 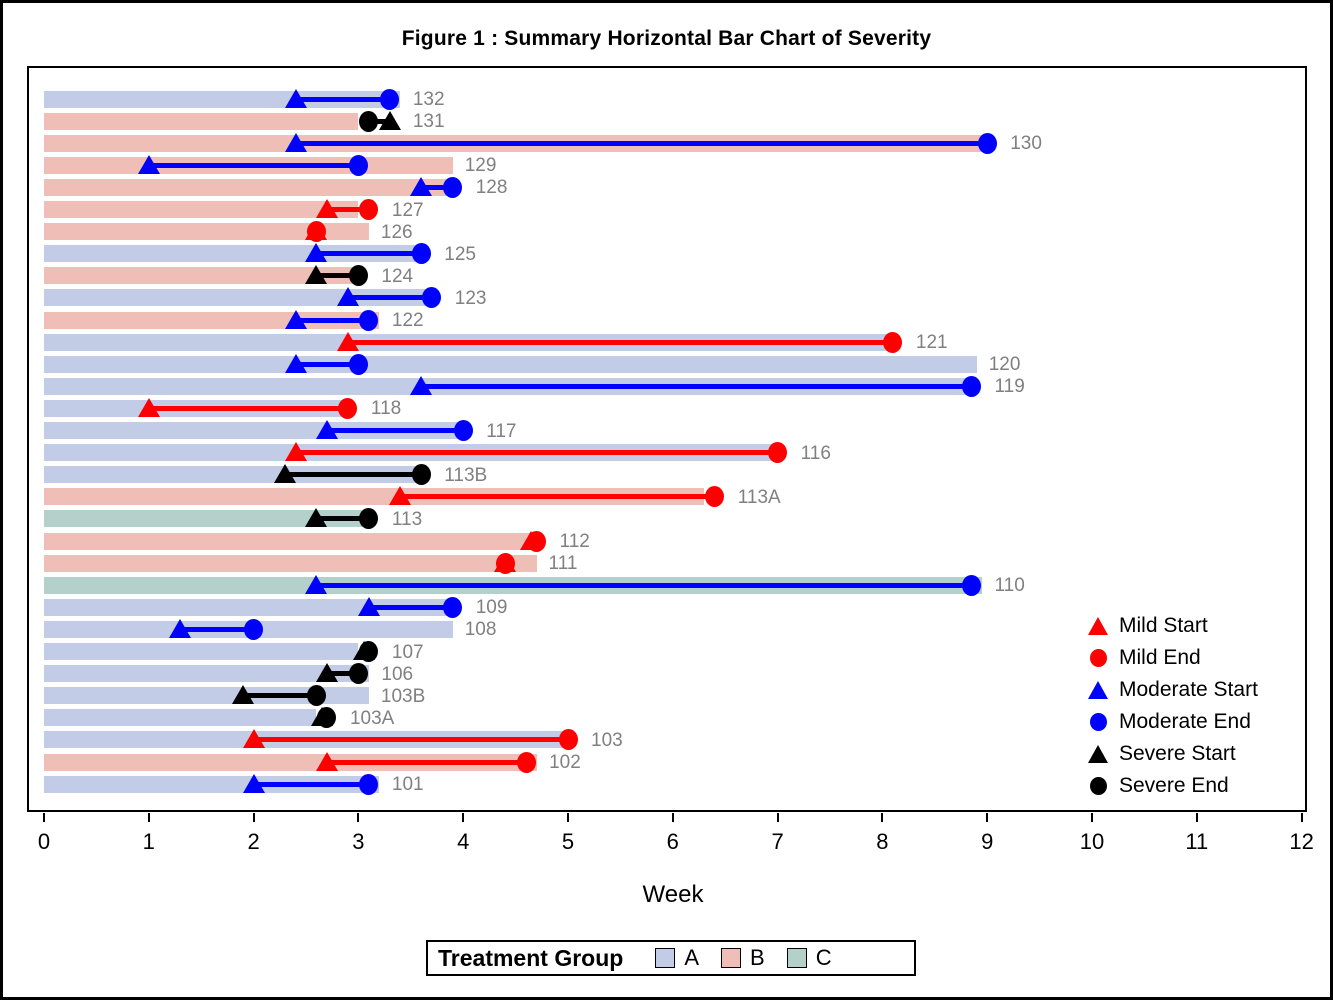 I want to click on x-axis-tick-label: 4, so click(x=463, y=841).